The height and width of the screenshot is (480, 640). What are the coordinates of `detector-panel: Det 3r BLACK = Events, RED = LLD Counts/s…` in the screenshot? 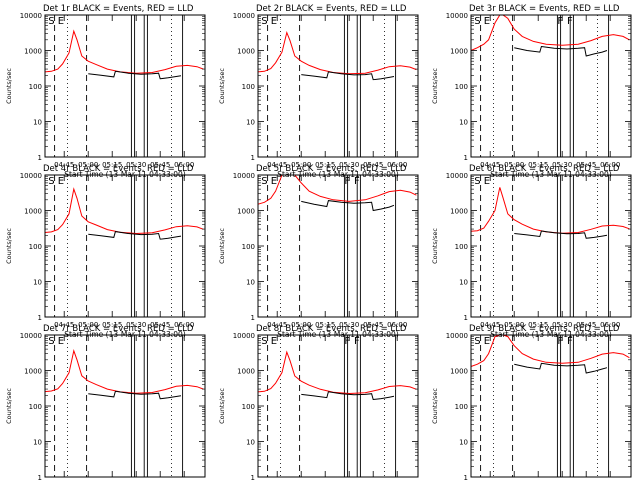 It's located at (531, 91).